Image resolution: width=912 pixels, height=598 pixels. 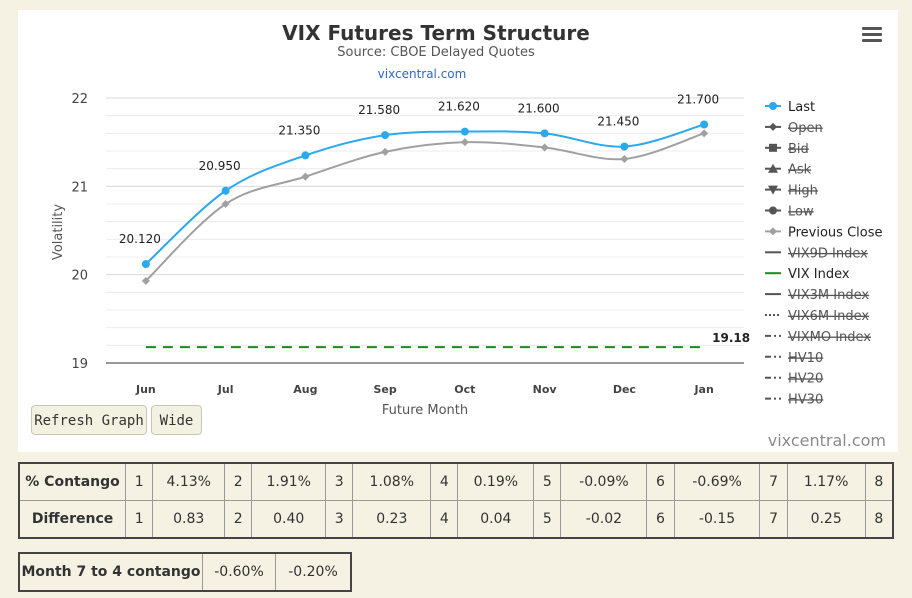 What do you see at coordinates (703, 389) in the screenshot?
I see `x-tick-label: Jan` at bounding box center [703, 389].